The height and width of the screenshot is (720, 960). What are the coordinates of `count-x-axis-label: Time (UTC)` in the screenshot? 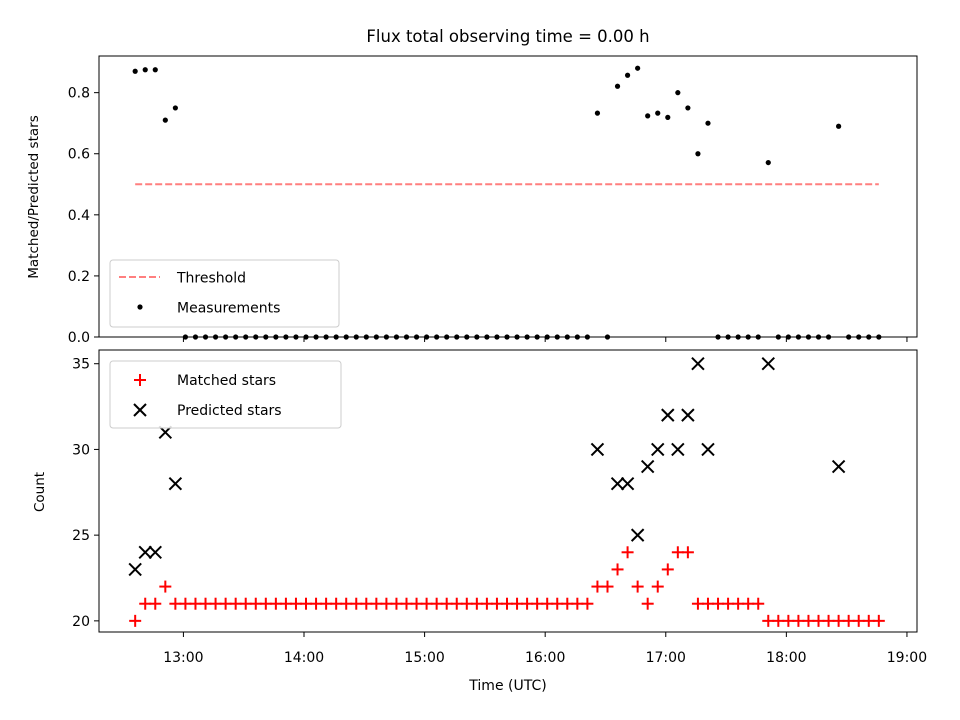 It's located at (507, 686).